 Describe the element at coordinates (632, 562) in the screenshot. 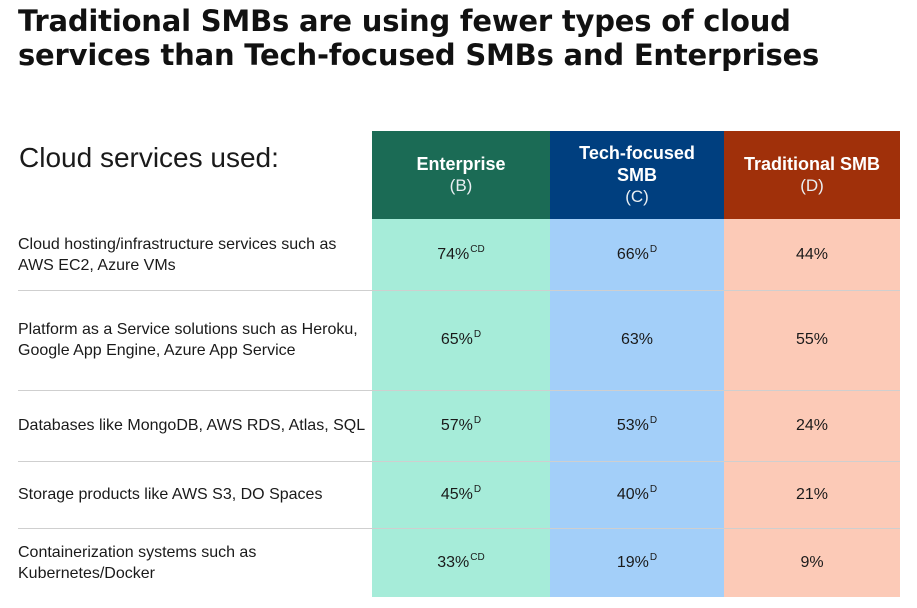

I see `cell-value: 19%` at that location.